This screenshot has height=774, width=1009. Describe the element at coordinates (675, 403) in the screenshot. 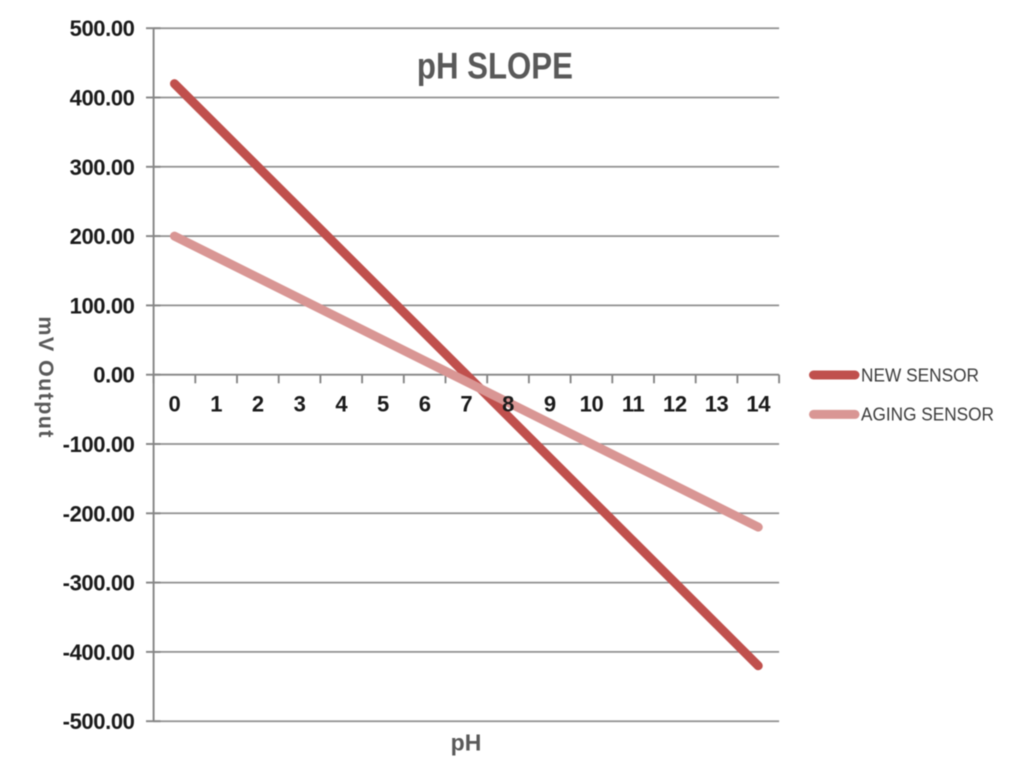

I see `svg-text: 12` at that location.